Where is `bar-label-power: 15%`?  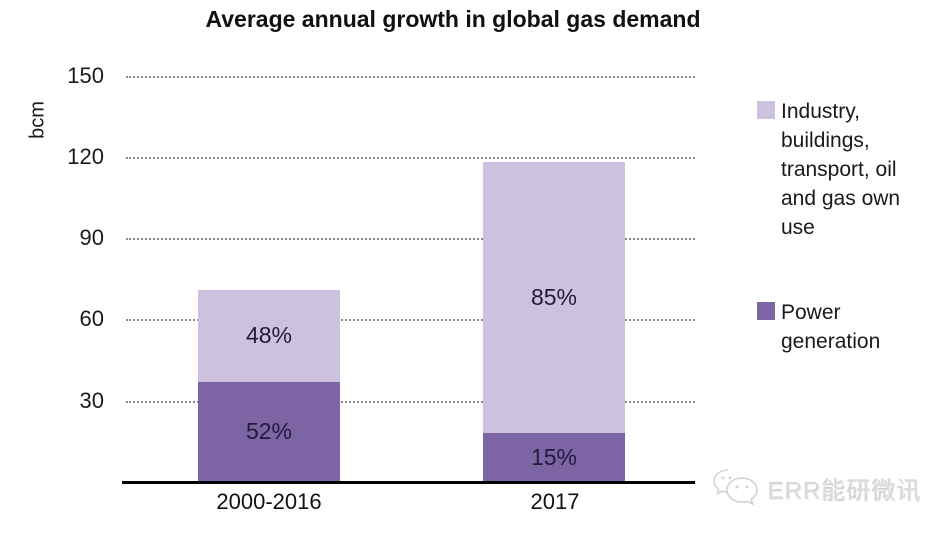 bar-label-power: 15% is located at coordinates (554, 457).